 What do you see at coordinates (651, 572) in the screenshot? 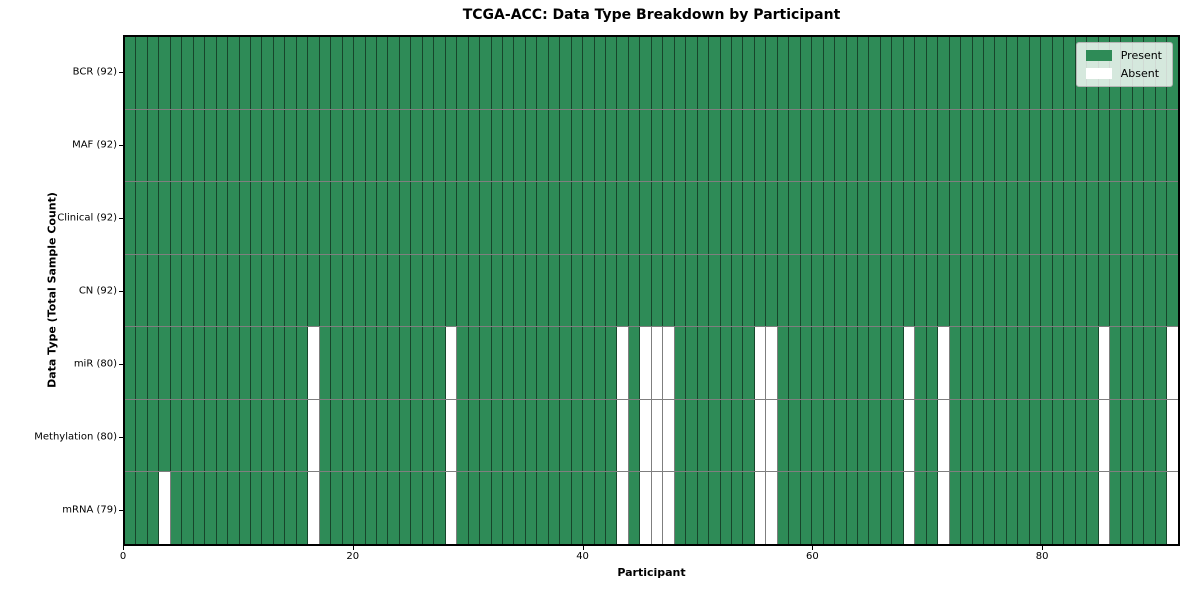
I see `x-axis-label: Participant` at bounding box center [651, 572].